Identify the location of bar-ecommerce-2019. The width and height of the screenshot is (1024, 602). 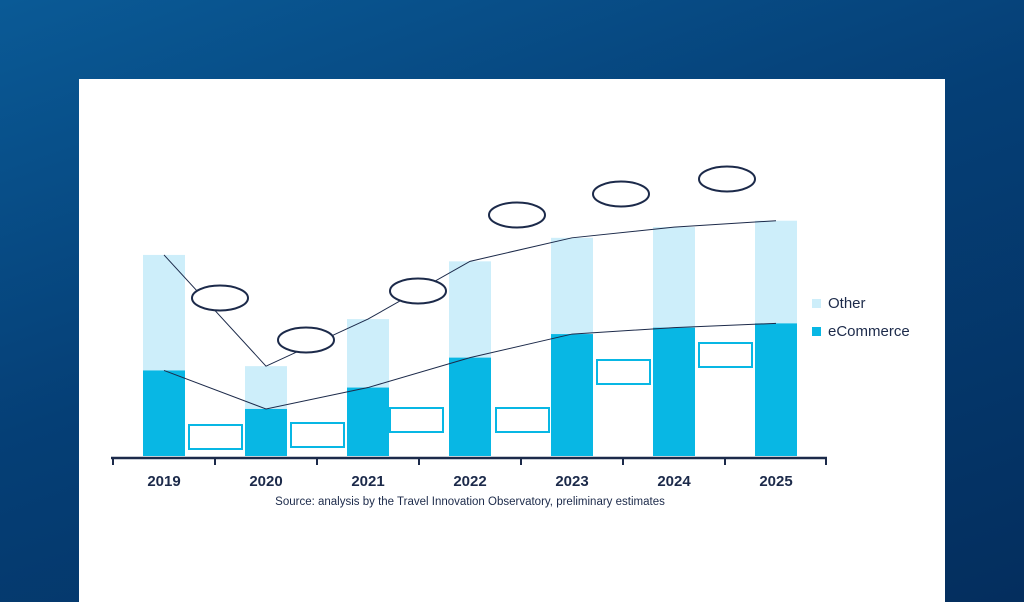
(164, 413).